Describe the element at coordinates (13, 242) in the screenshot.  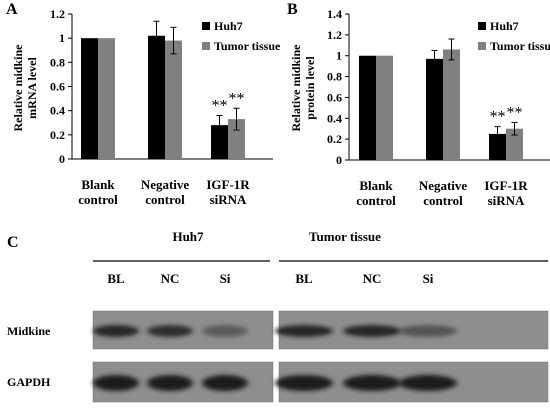
I see `panel-label-c: C` at that location.